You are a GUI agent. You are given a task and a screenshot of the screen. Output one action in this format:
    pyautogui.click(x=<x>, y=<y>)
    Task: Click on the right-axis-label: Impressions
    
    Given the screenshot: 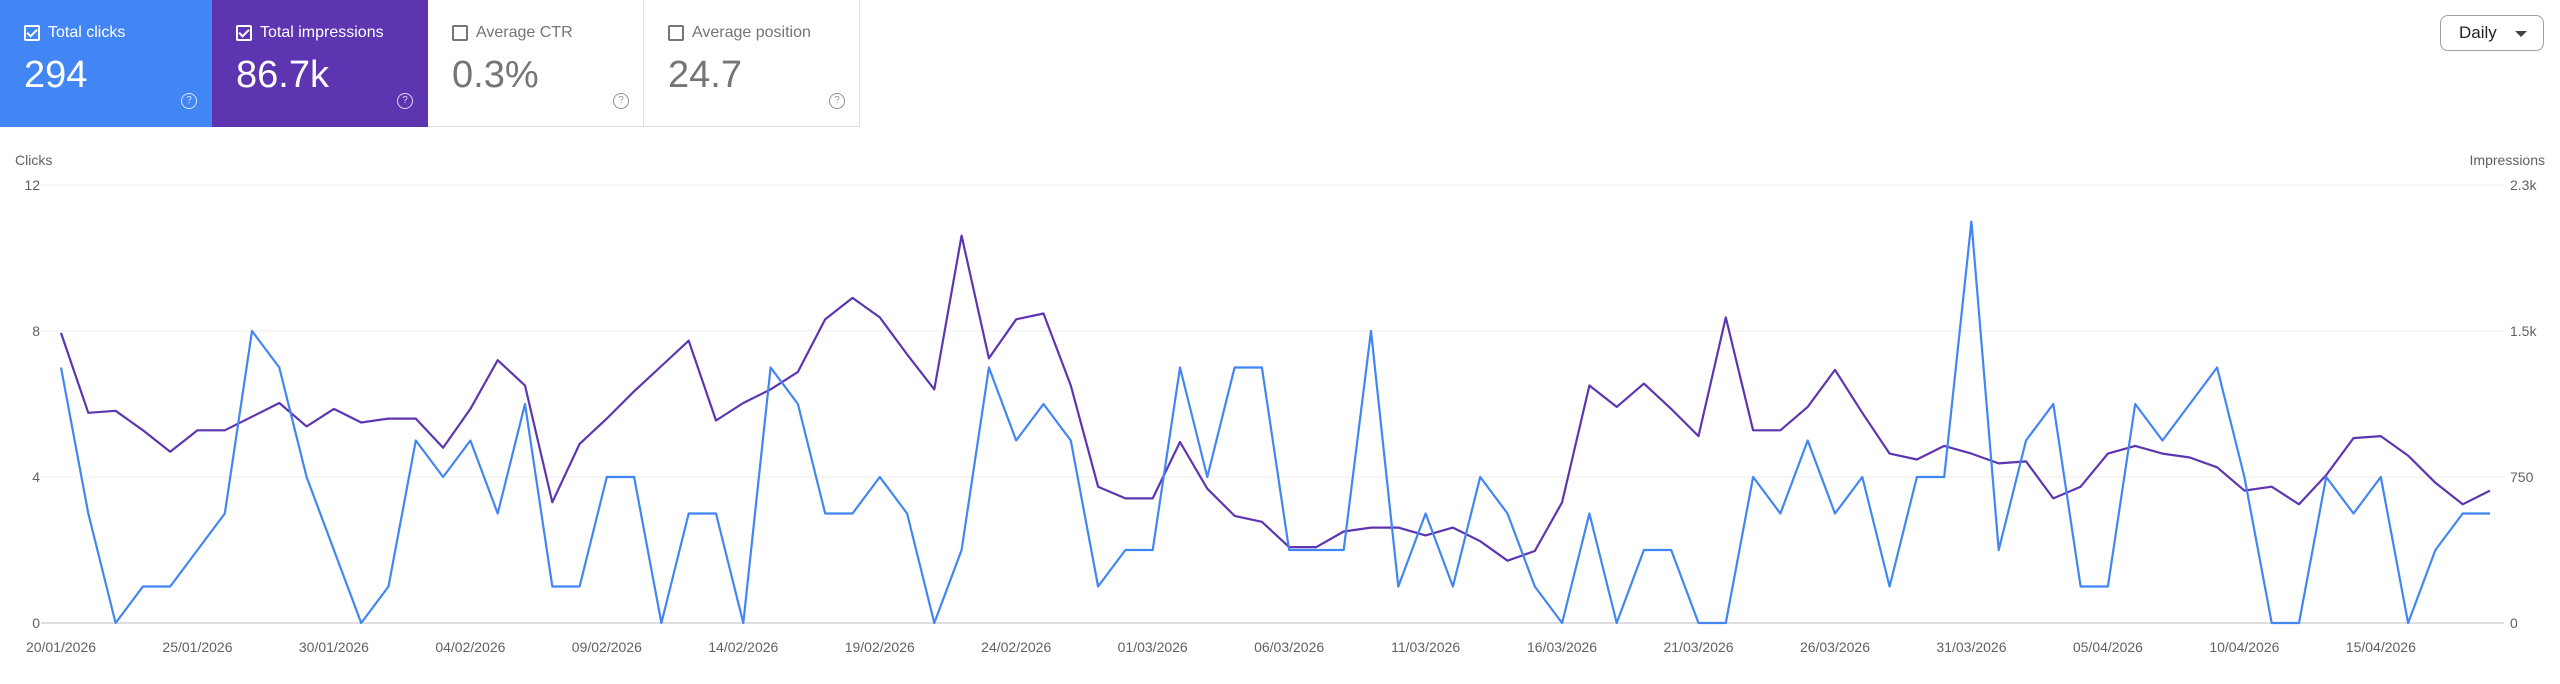 What is the action you would take?
    pyautogui.click(x=2507, y=160)
    